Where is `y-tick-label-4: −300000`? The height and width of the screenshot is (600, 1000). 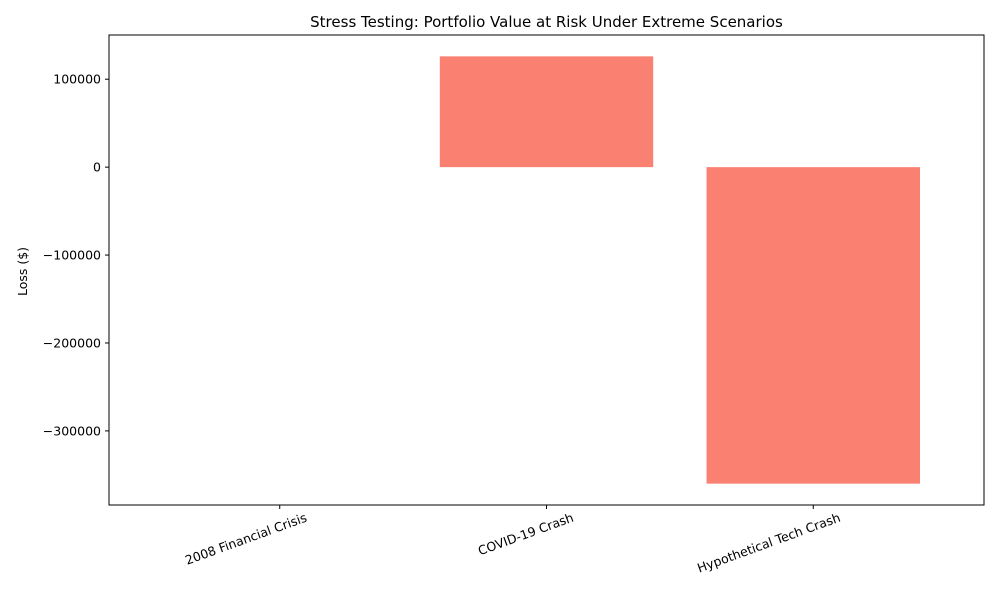
y-tick-label-4: −300000 is located at coordinates (72, 430).